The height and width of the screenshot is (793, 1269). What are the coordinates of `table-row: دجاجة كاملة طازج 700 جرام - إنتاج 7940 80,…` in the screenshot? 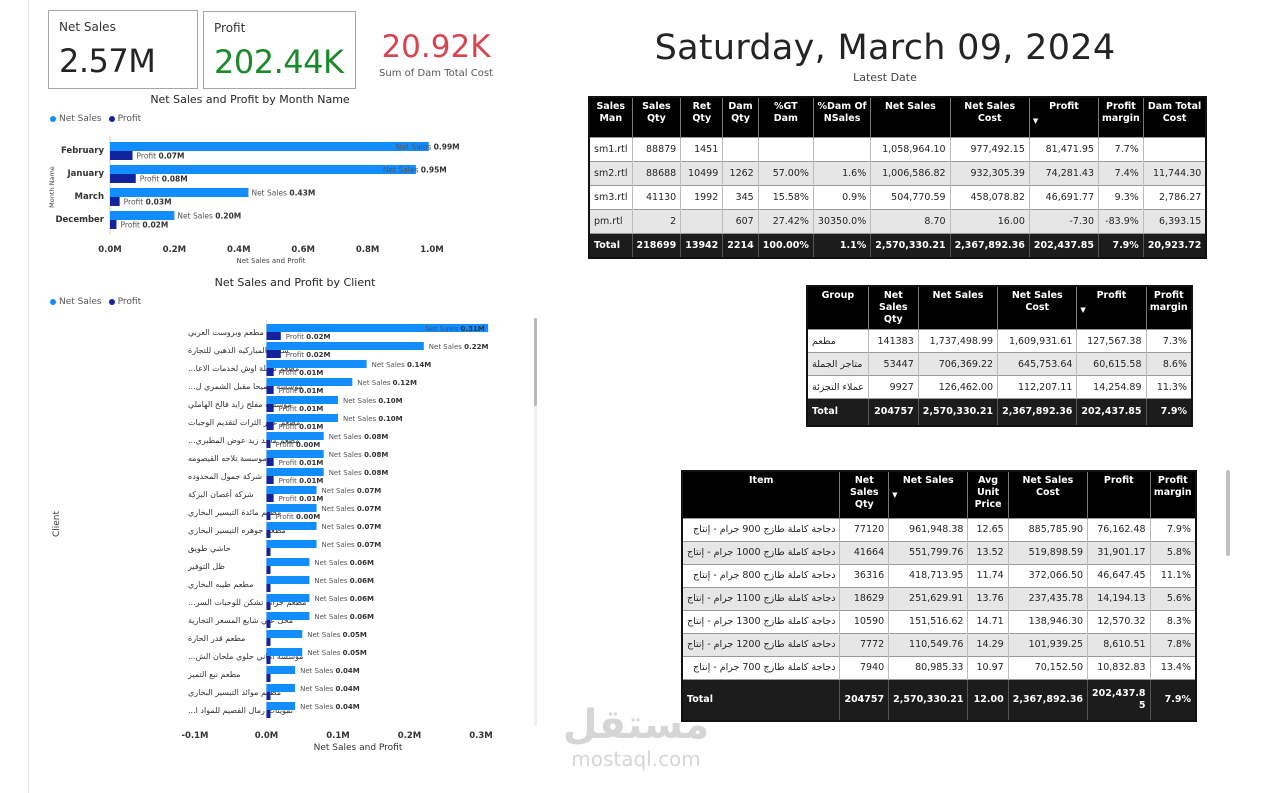 It's located at (939, 667).